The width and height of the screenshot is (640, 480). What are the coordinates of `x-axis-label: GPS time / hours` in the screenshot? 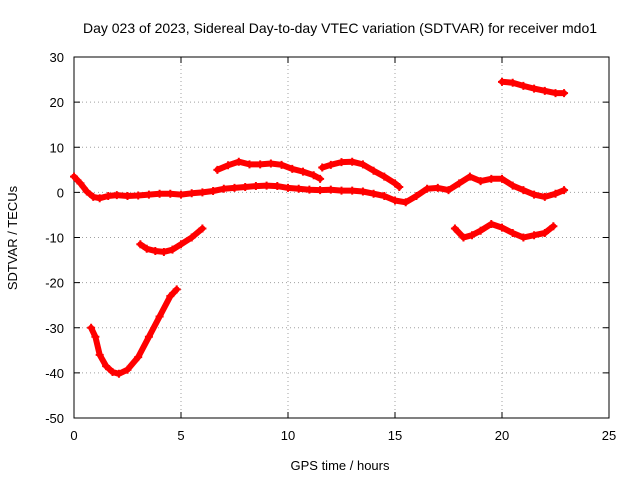 It's located at (340, 465).